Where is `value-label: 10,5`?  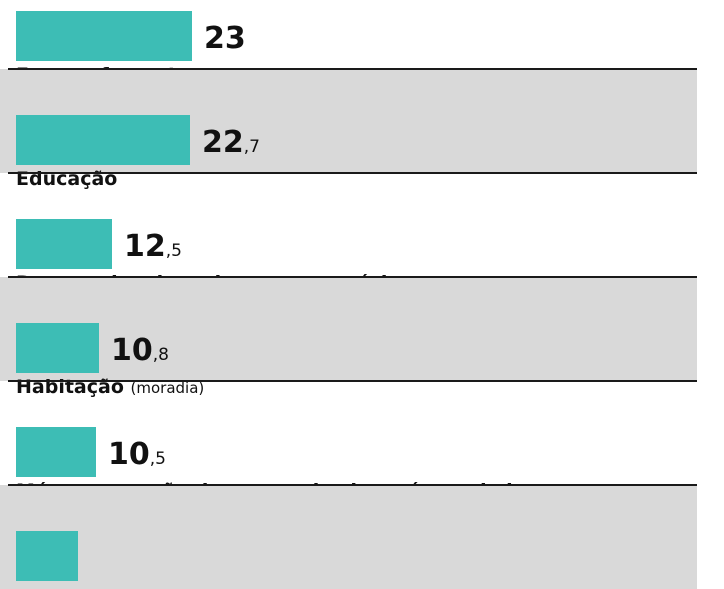 value-label: 10,5 is located at coordinates (137, 457).